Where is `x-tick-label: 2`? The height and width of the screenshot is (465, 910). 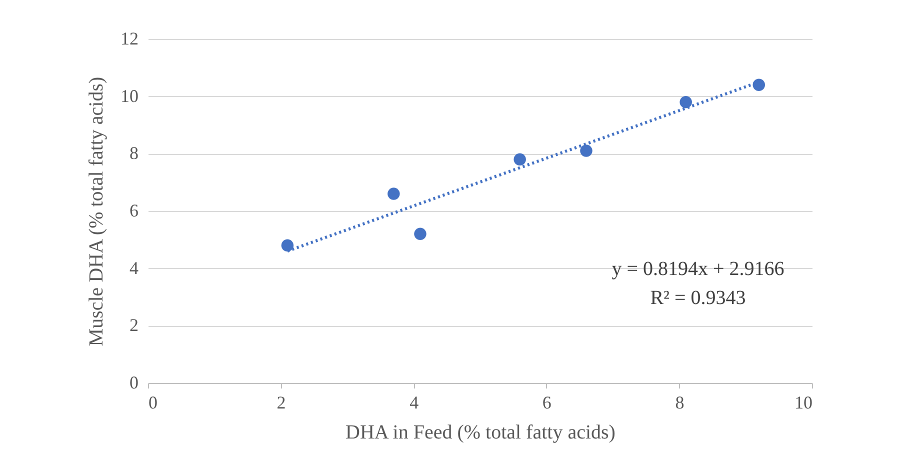
x-tick-label: 2 is located at coordinates (281, 402).